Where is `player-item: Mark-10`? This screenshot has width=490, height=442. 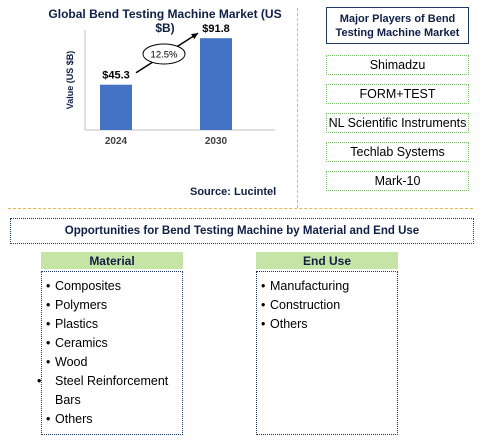 player-item: Mark-10 is located at coordinates (397, 181).